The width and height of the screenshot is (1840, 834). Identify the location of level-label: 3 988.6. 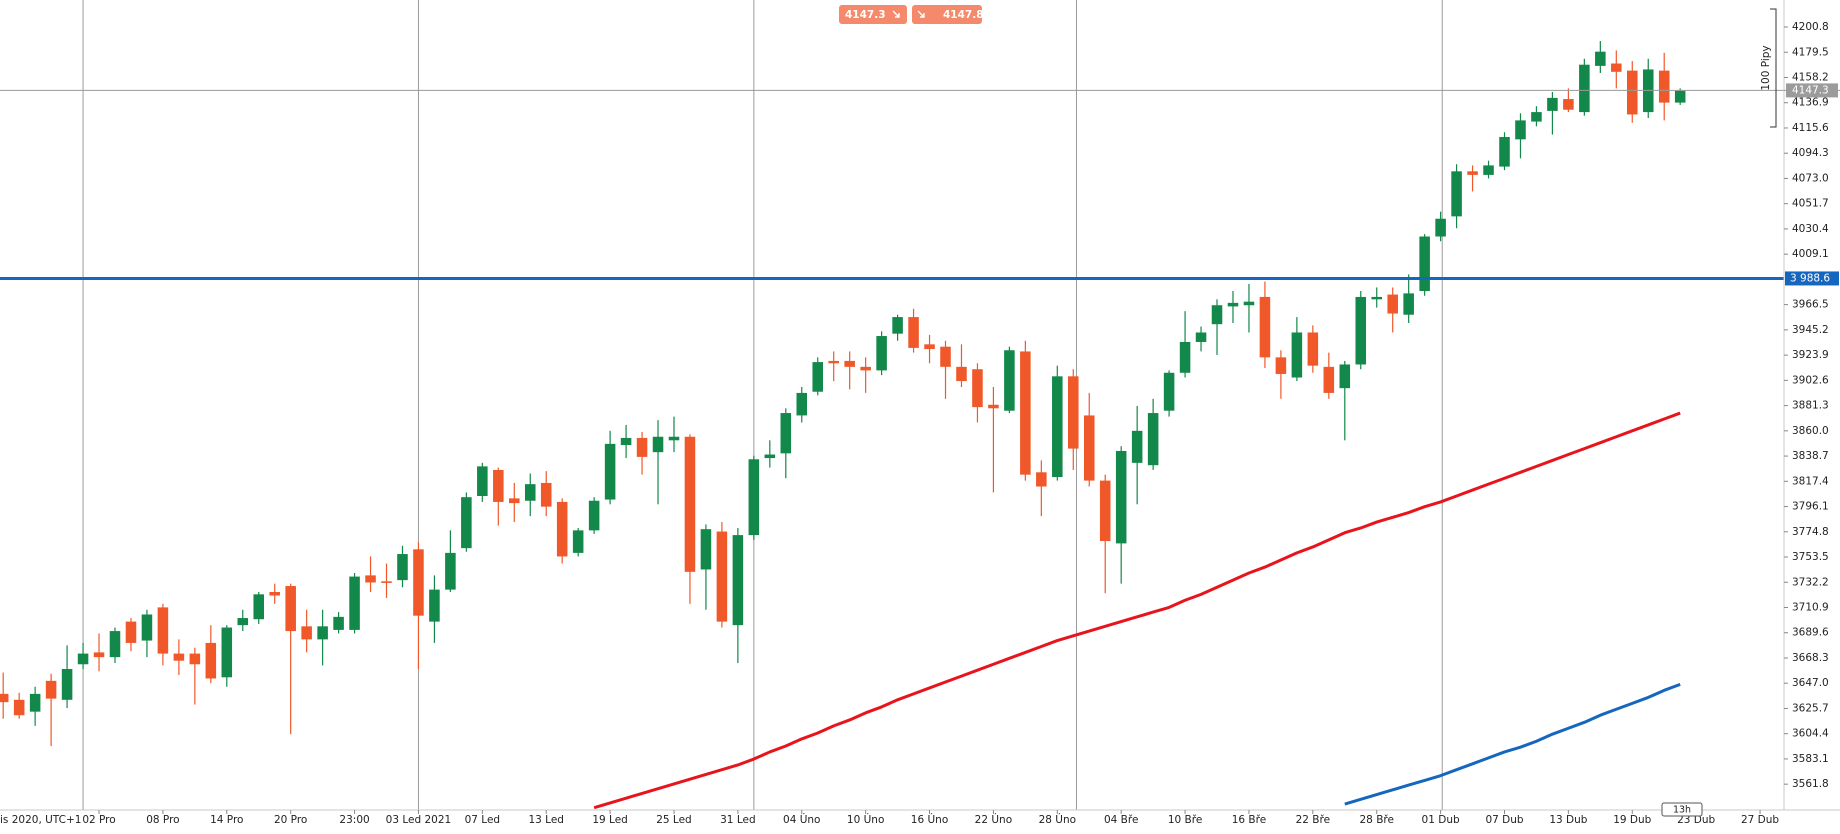
(1810, 278).